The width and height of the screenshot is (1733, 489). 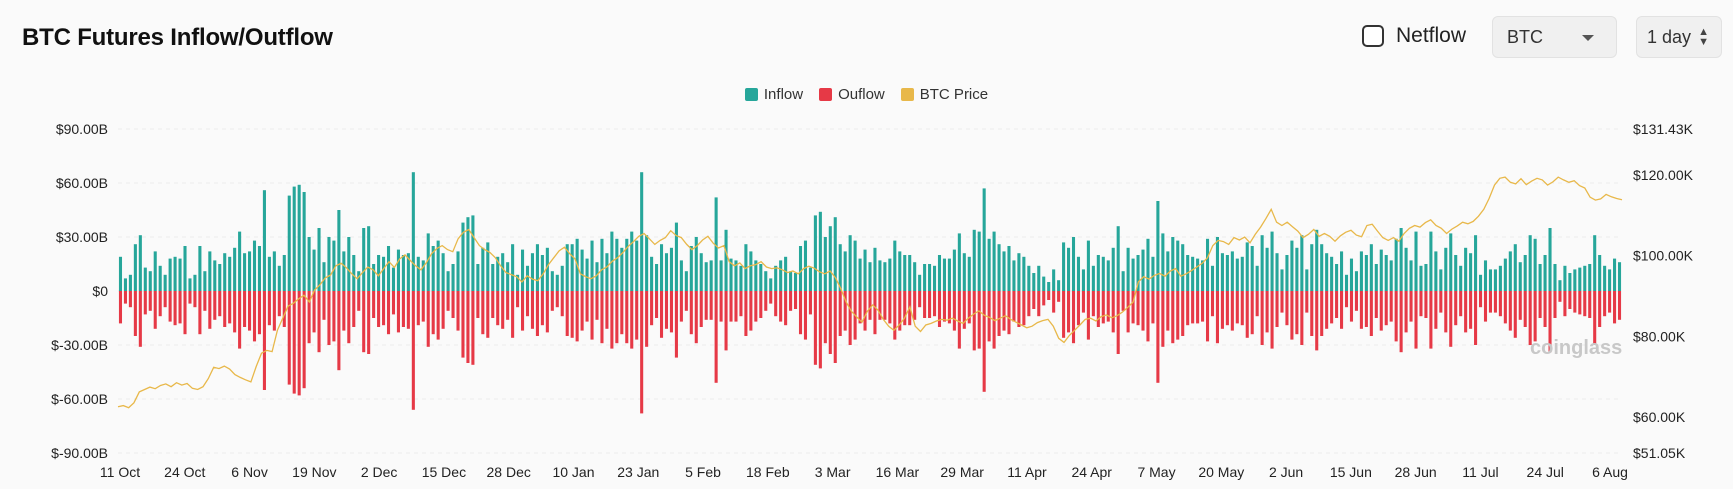 What do you see at coordinates (833, 472) in the screenshot?
I see `x-tick-label: 3 Mar` at bounding box center [833, 472].